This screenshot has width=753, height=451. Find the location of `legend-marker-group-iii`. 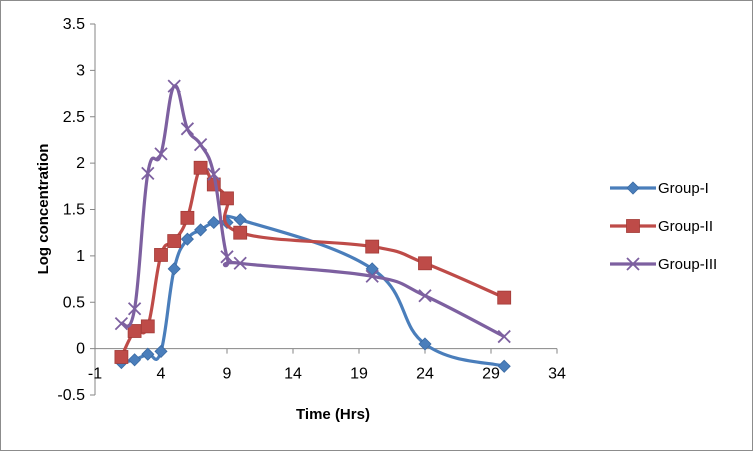

legend-marker-group-iii is located at coordinates (633, 264).